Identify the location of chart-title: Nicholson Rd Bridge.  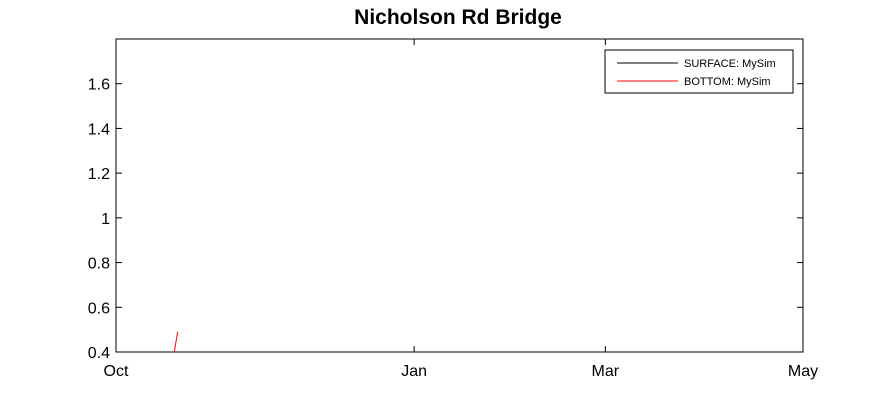
(458, 17).